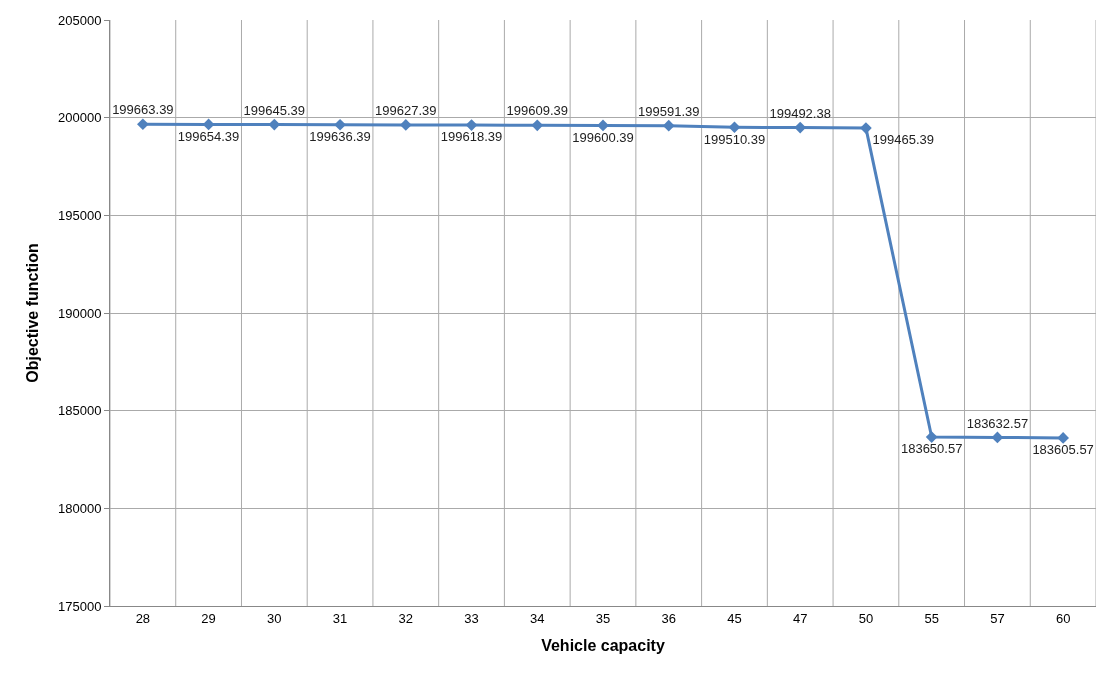  What do you see at coordinates (800, 618) in the screenshot?
I see `x-tick-label: 47` at bounding box center [800, 618].